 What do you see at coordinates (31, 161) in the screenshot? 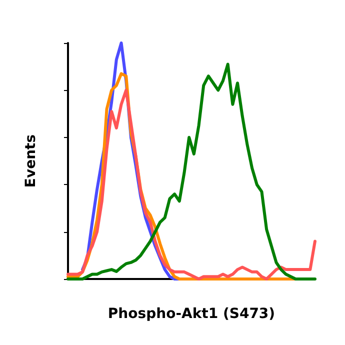
I see `y-axis-title: Events` at bounding box center [31, 161].